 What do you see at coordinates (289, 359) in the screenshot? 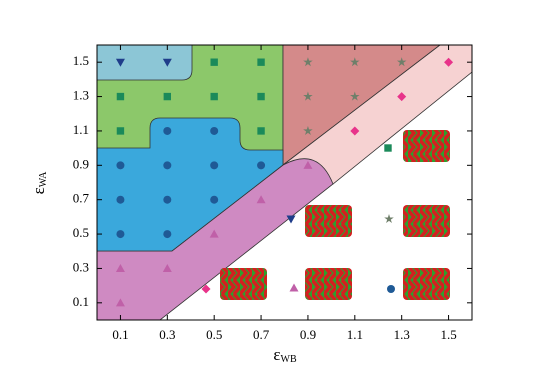
I see `x-label-subscript: WB` at bounding box center [289, 359].